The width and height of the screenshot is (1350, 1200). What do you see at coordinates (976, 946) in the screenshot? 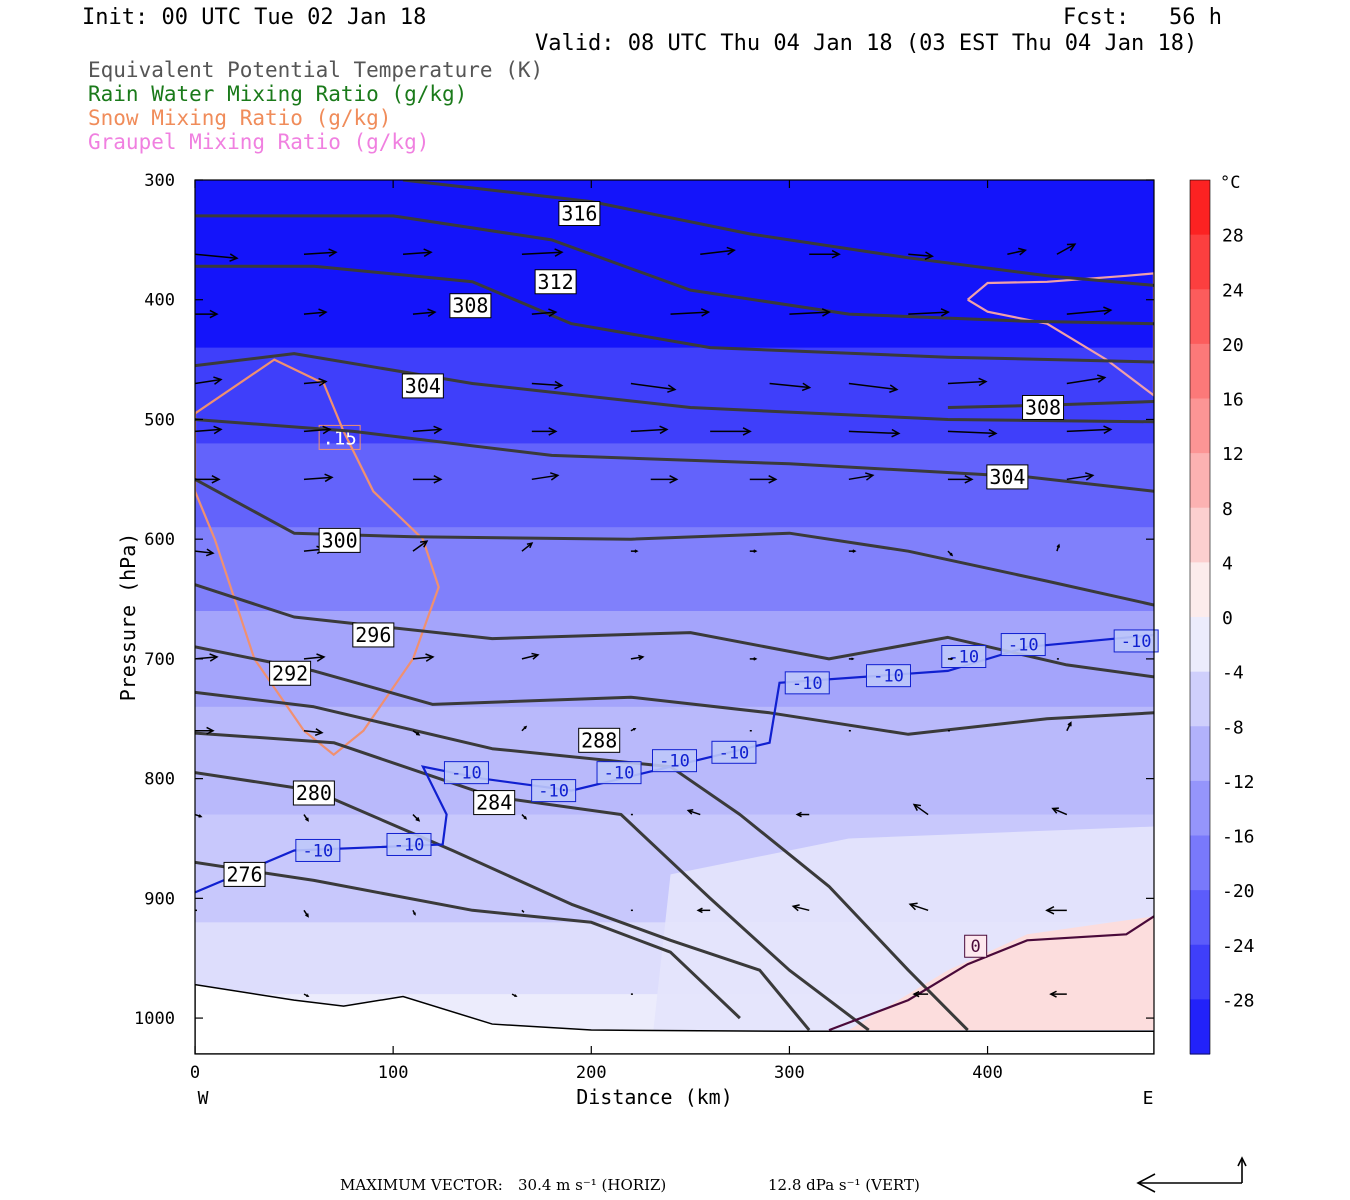
I see `isotherm-zero-label-box` at bounding box center [976, 946].